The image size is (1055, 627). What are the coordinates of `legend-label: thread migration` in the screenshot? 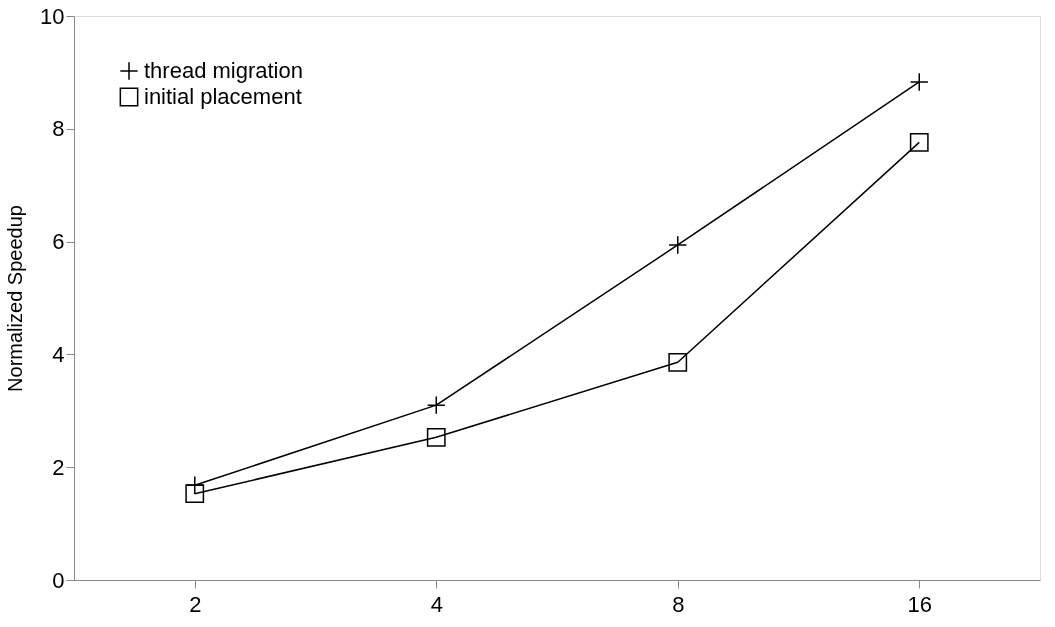 It's located at (223, 70).